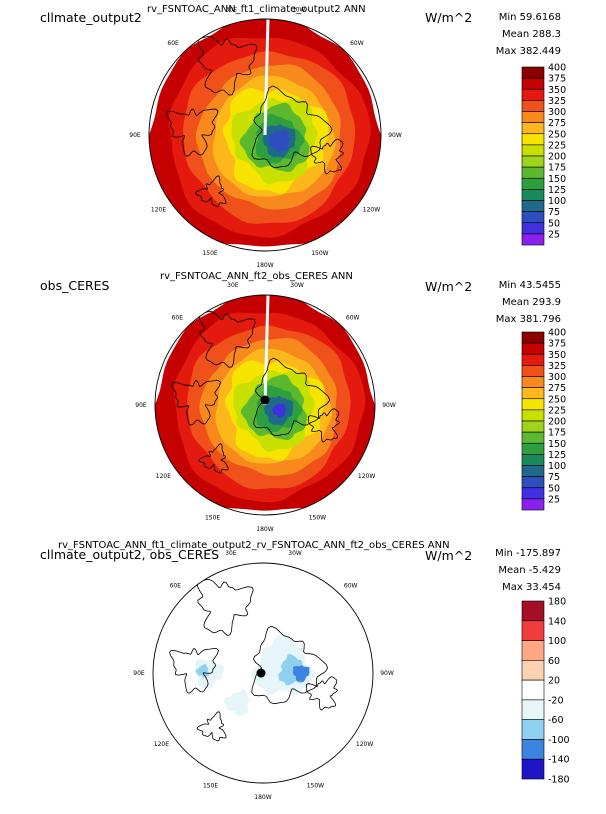 Image resolution: width=606 pixels, height=814 pixels. What do you see at coordinates (266, 77) in the screenshot?
I see `data-seam` at bounding box center [266, 77].